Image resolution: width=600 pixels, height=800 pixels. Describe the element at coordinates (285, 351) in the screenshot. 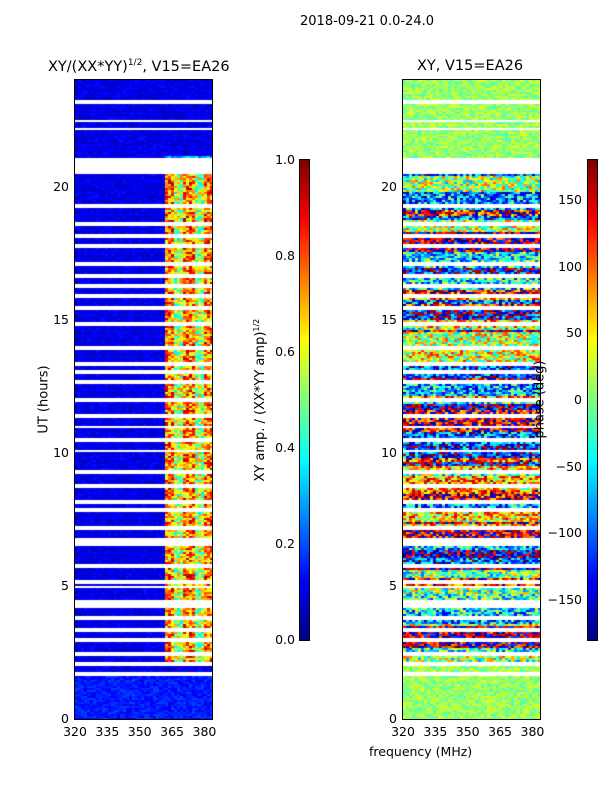

I see `colorbar-tick-label: 0.6` at that location.